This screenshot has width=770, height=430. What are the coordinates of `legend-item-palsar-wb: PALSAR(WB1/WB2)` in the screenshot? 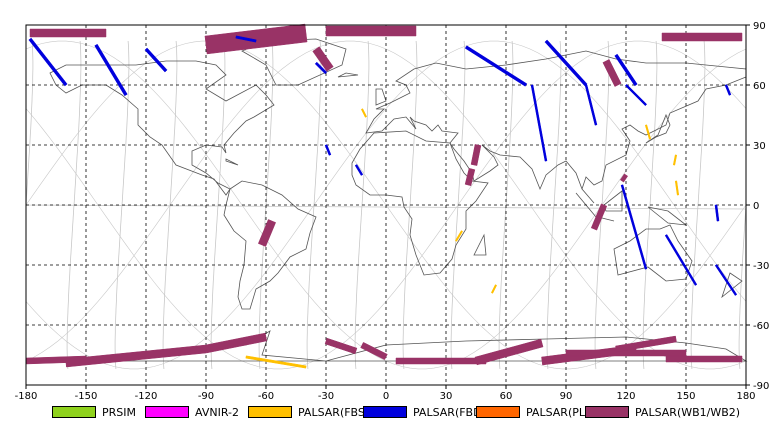 It's located at (662, 412).